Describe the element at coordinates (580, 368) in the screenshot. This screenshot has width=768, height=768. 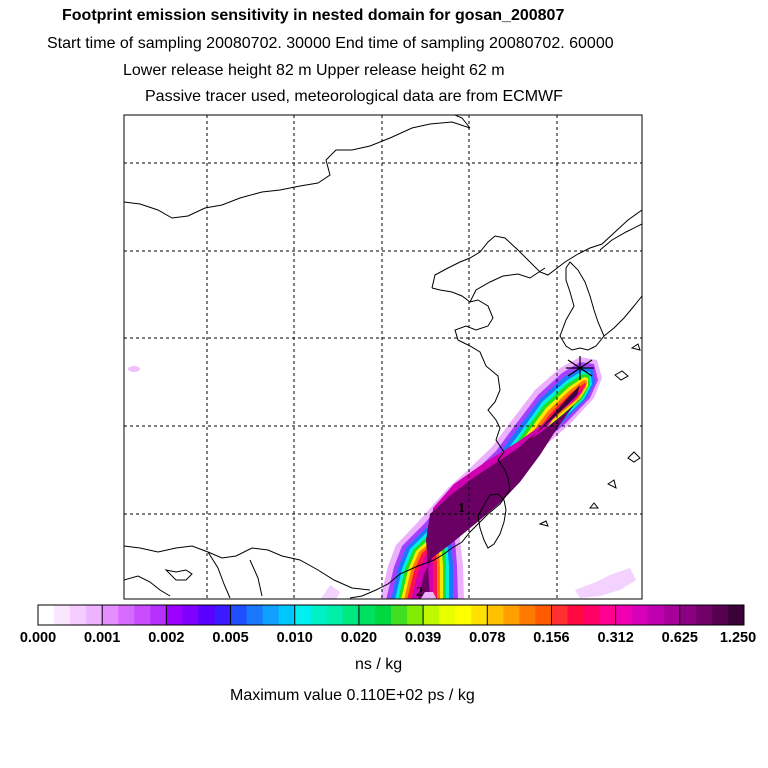
I see `release-point-marker` at that location.